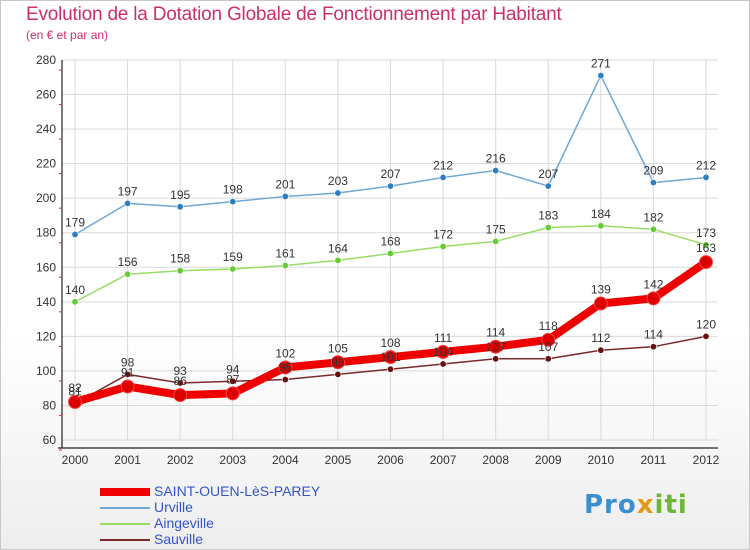 Image resolution: width=750 pixels, height=550 pixels. What do you see at coordinates (50, 405) in the screenshot?
I see `y-tick-label-80: 80` at bounding box center [50, 405].